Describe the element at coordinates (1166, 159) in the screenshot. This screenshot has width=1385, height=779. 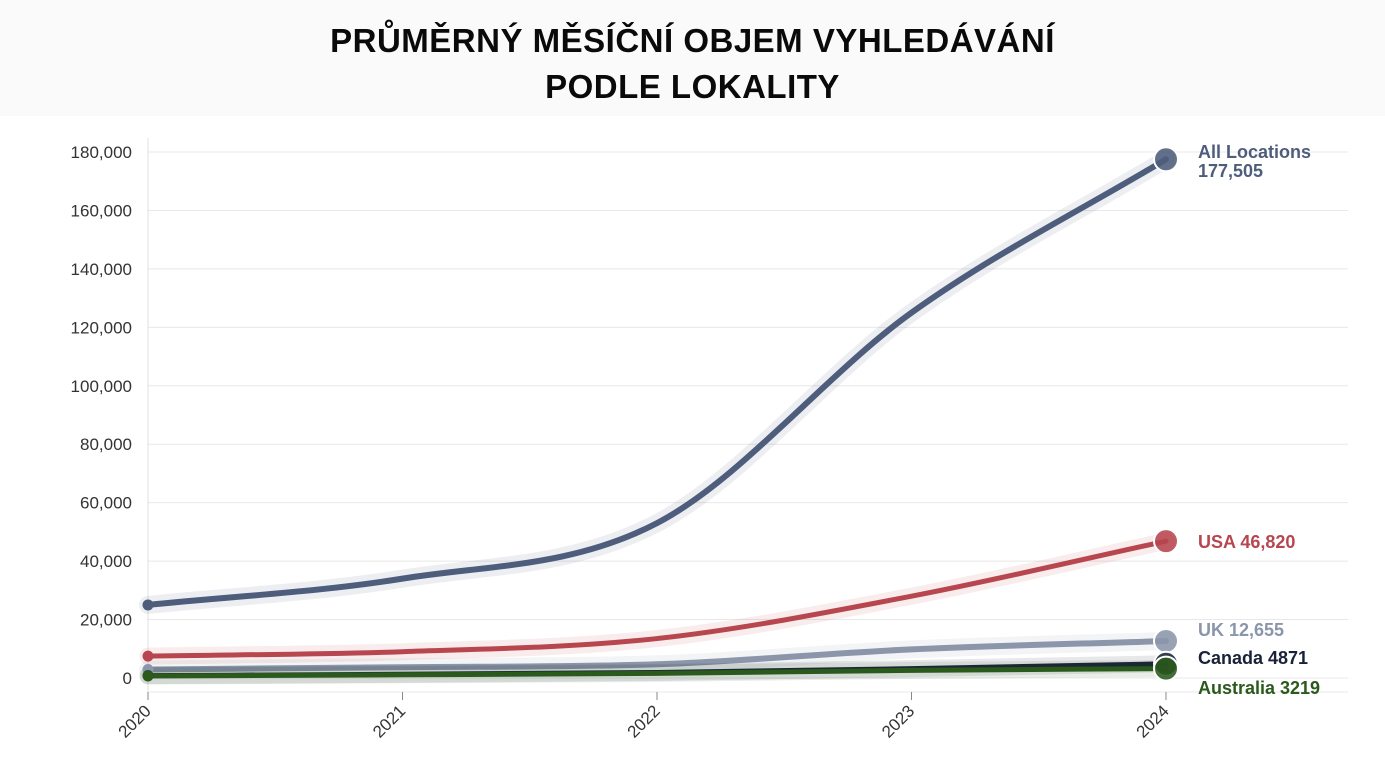
I see `series-end-marker-all` at that location.